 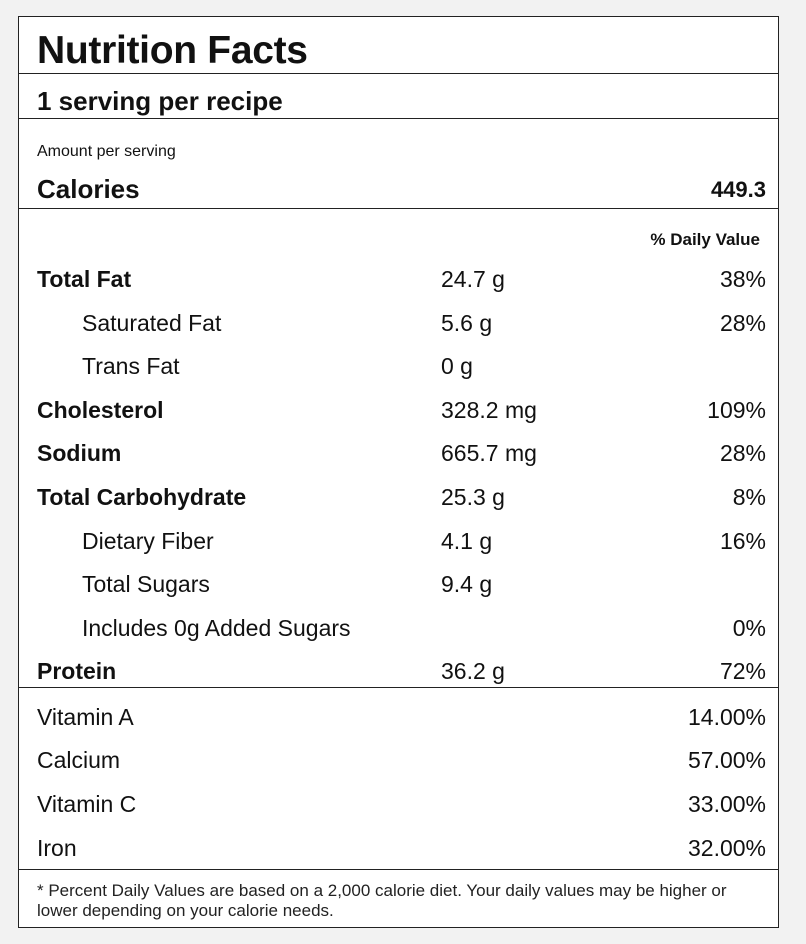 I want to click on nutrient-name: Protein, so click(x=77, y=671).